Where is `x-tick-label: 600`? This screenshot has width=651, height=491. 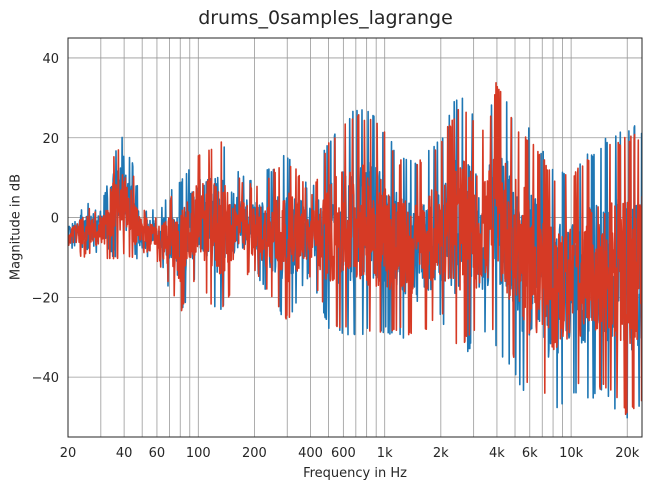
x-tick-label: 600 is located at coordinates (343, 453).